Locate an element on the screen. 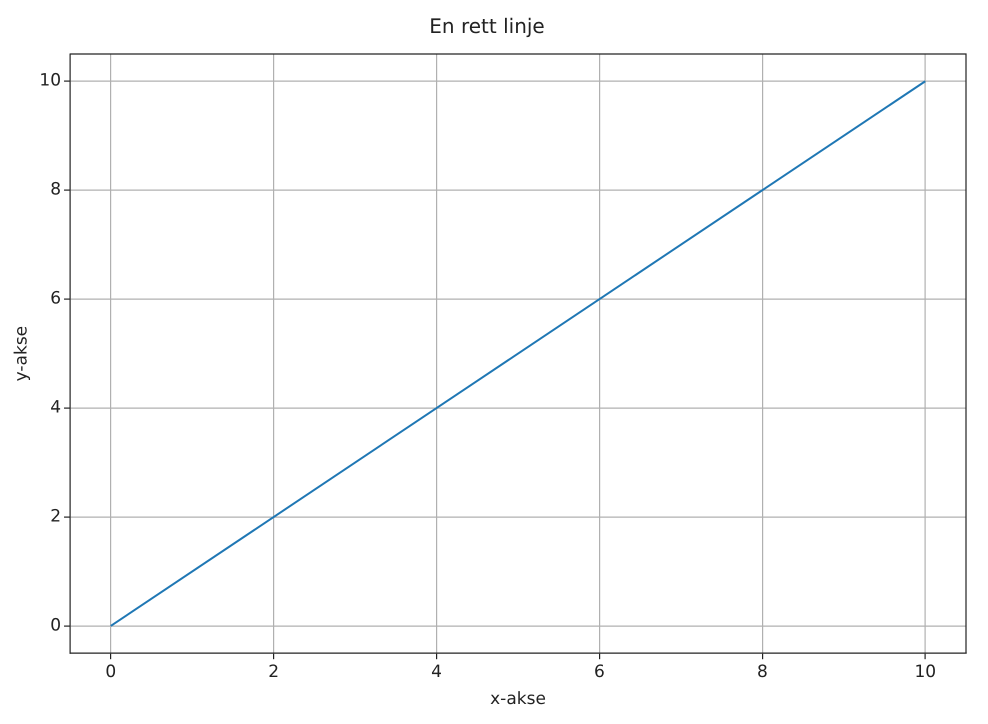 This screenshot has height=724, width=988. y-tick-label: 8 is located at coordinates (56, 190).